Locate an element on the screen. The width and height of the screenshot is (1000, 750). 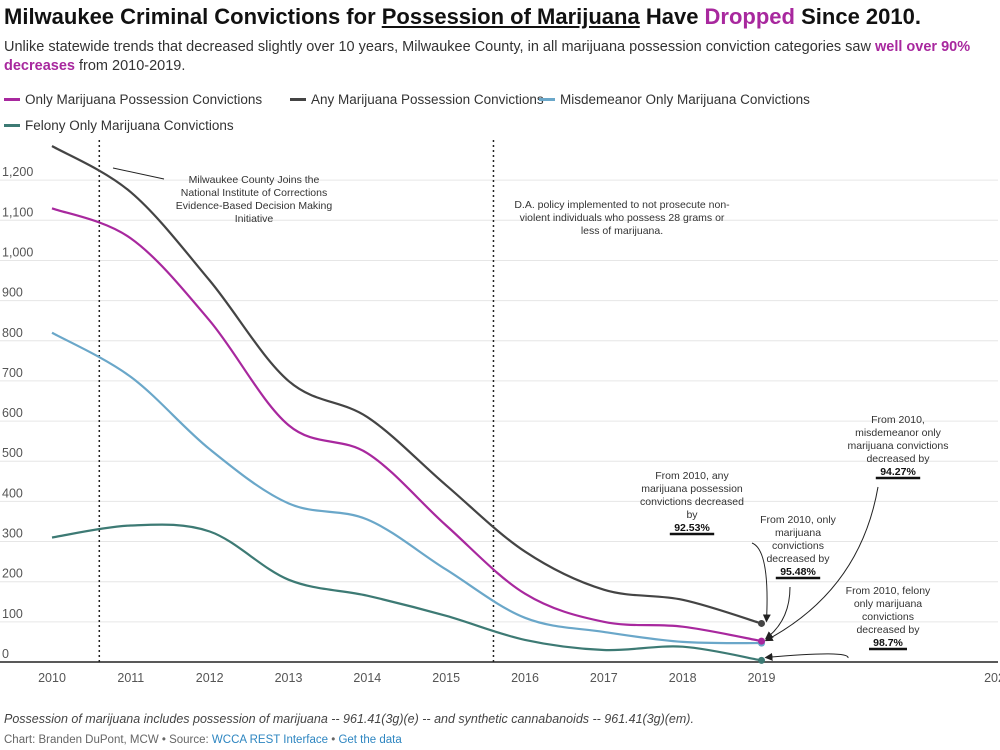
source-link: WCCA REST Interface is located at coordinates (270, 740).